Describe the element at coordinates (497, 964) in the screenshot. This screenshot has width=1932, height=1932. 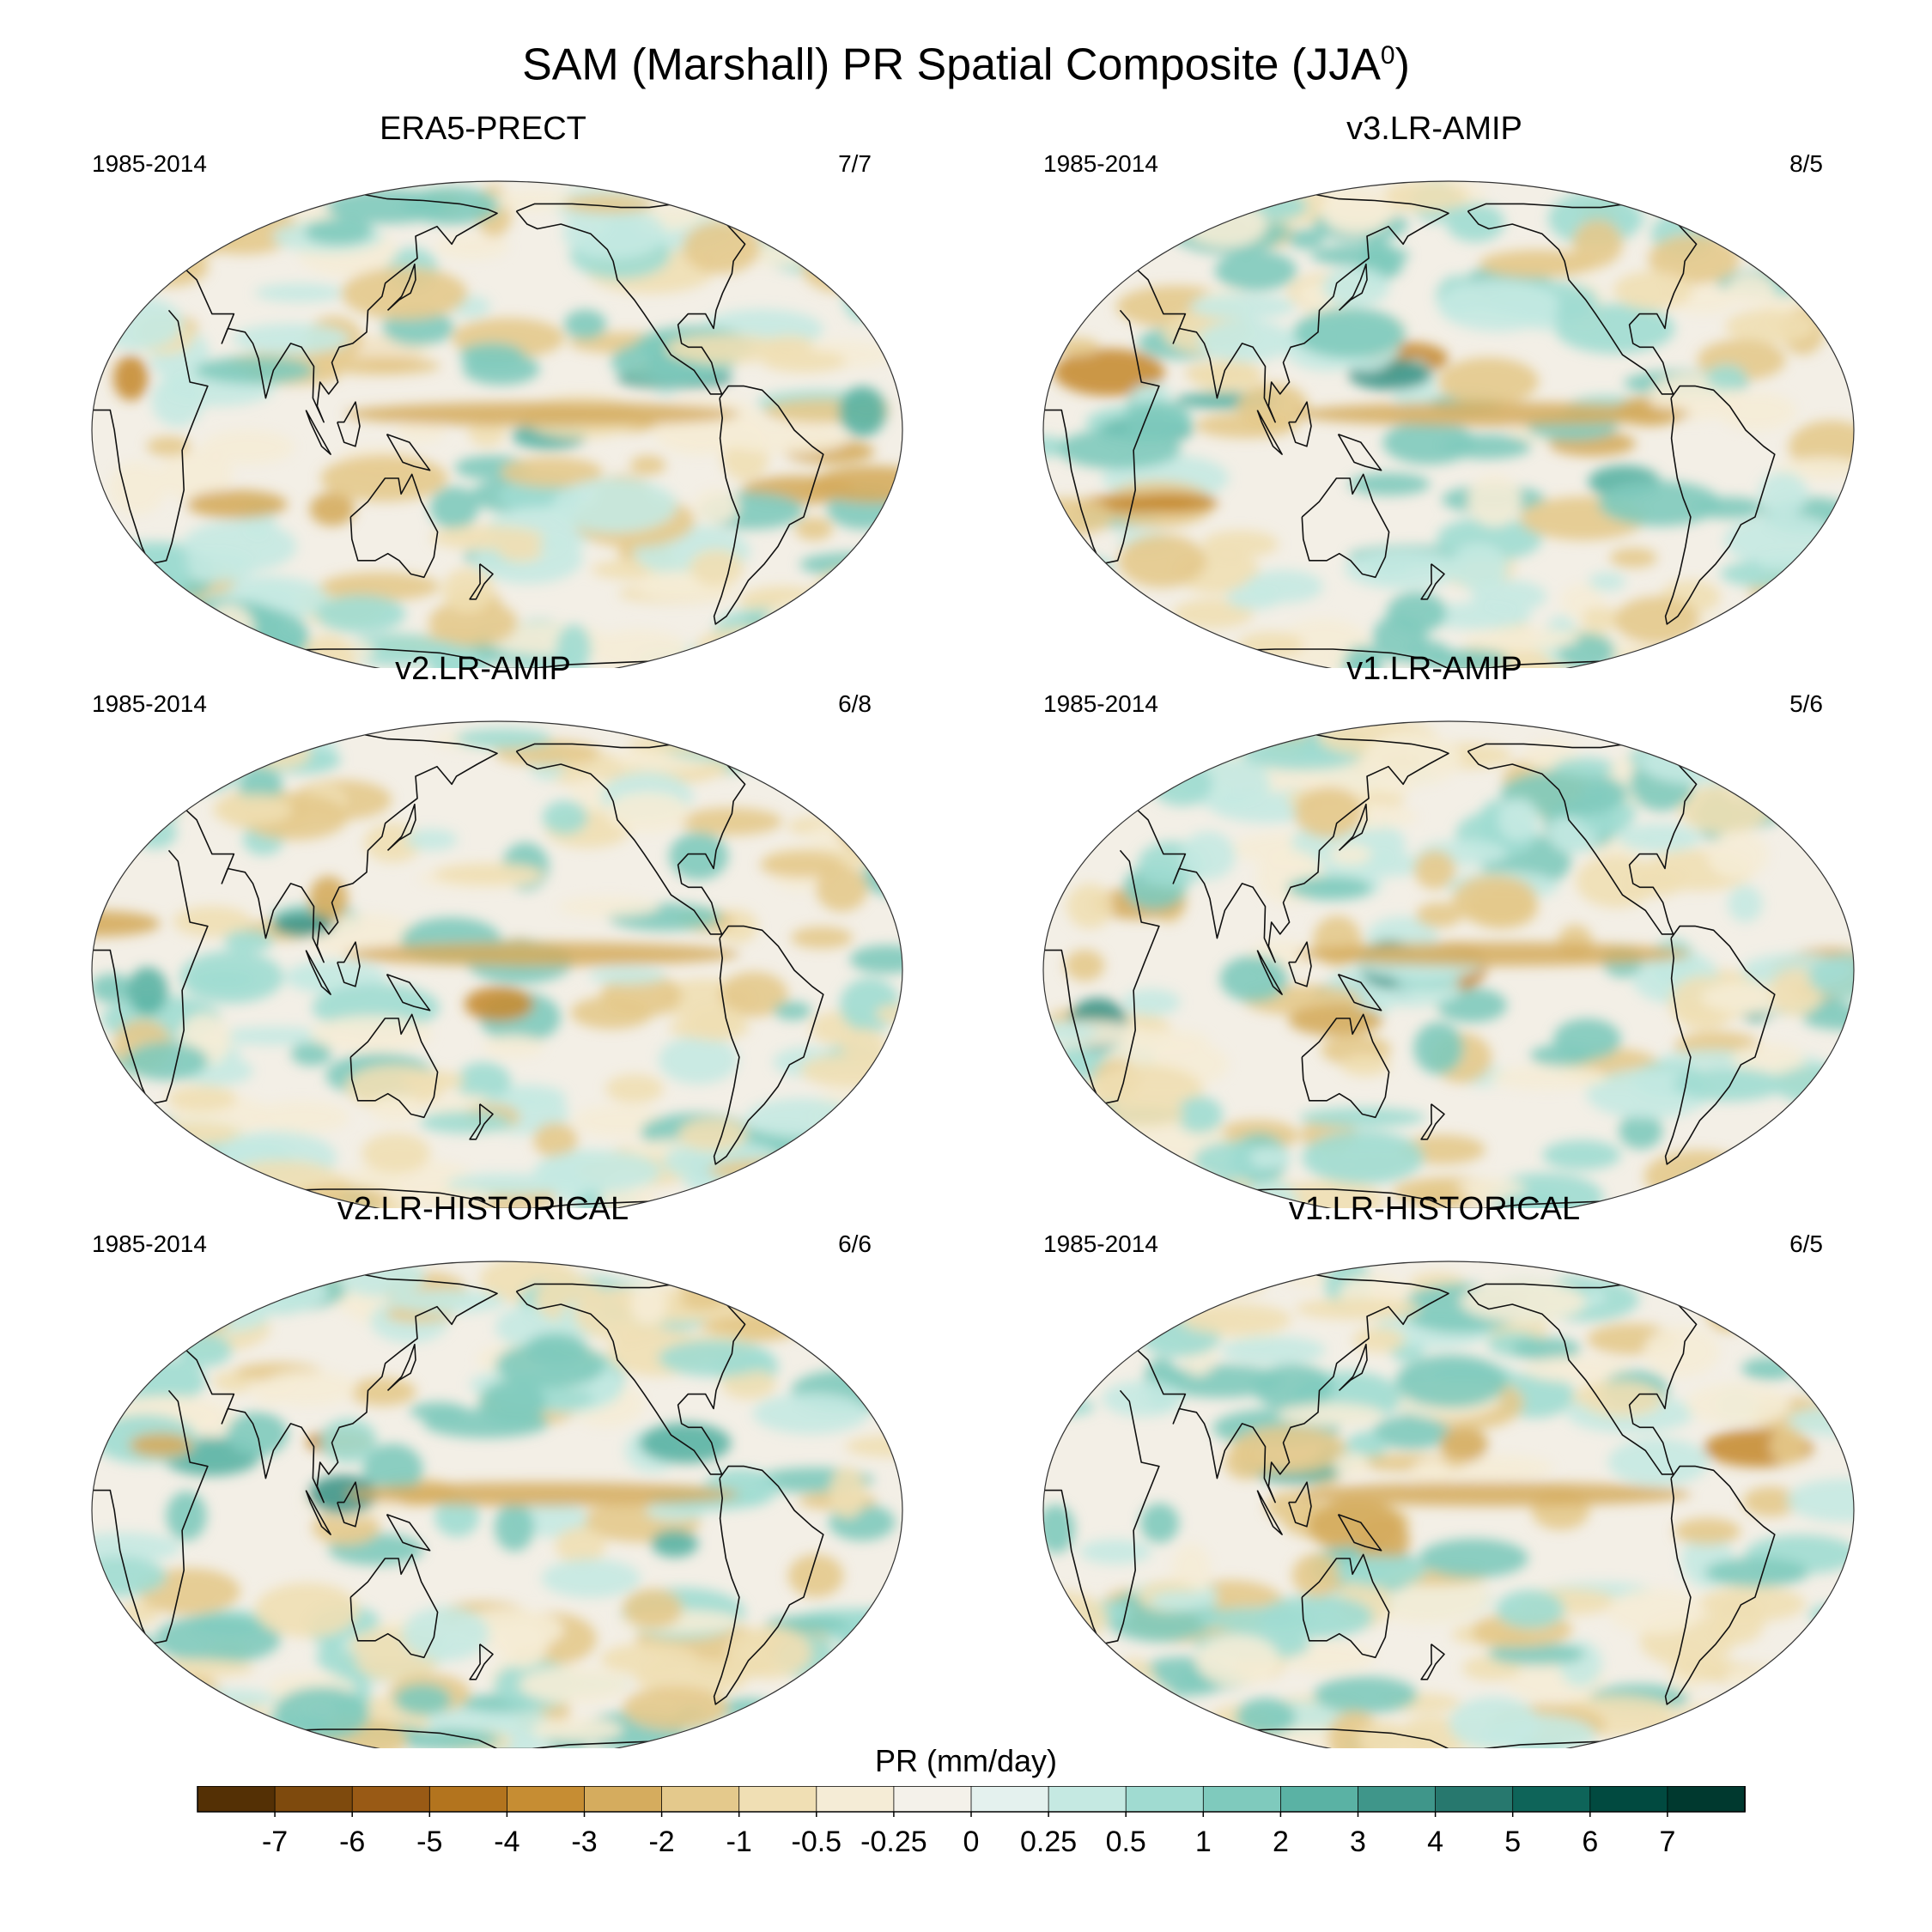
I see `map-outline` at that location.